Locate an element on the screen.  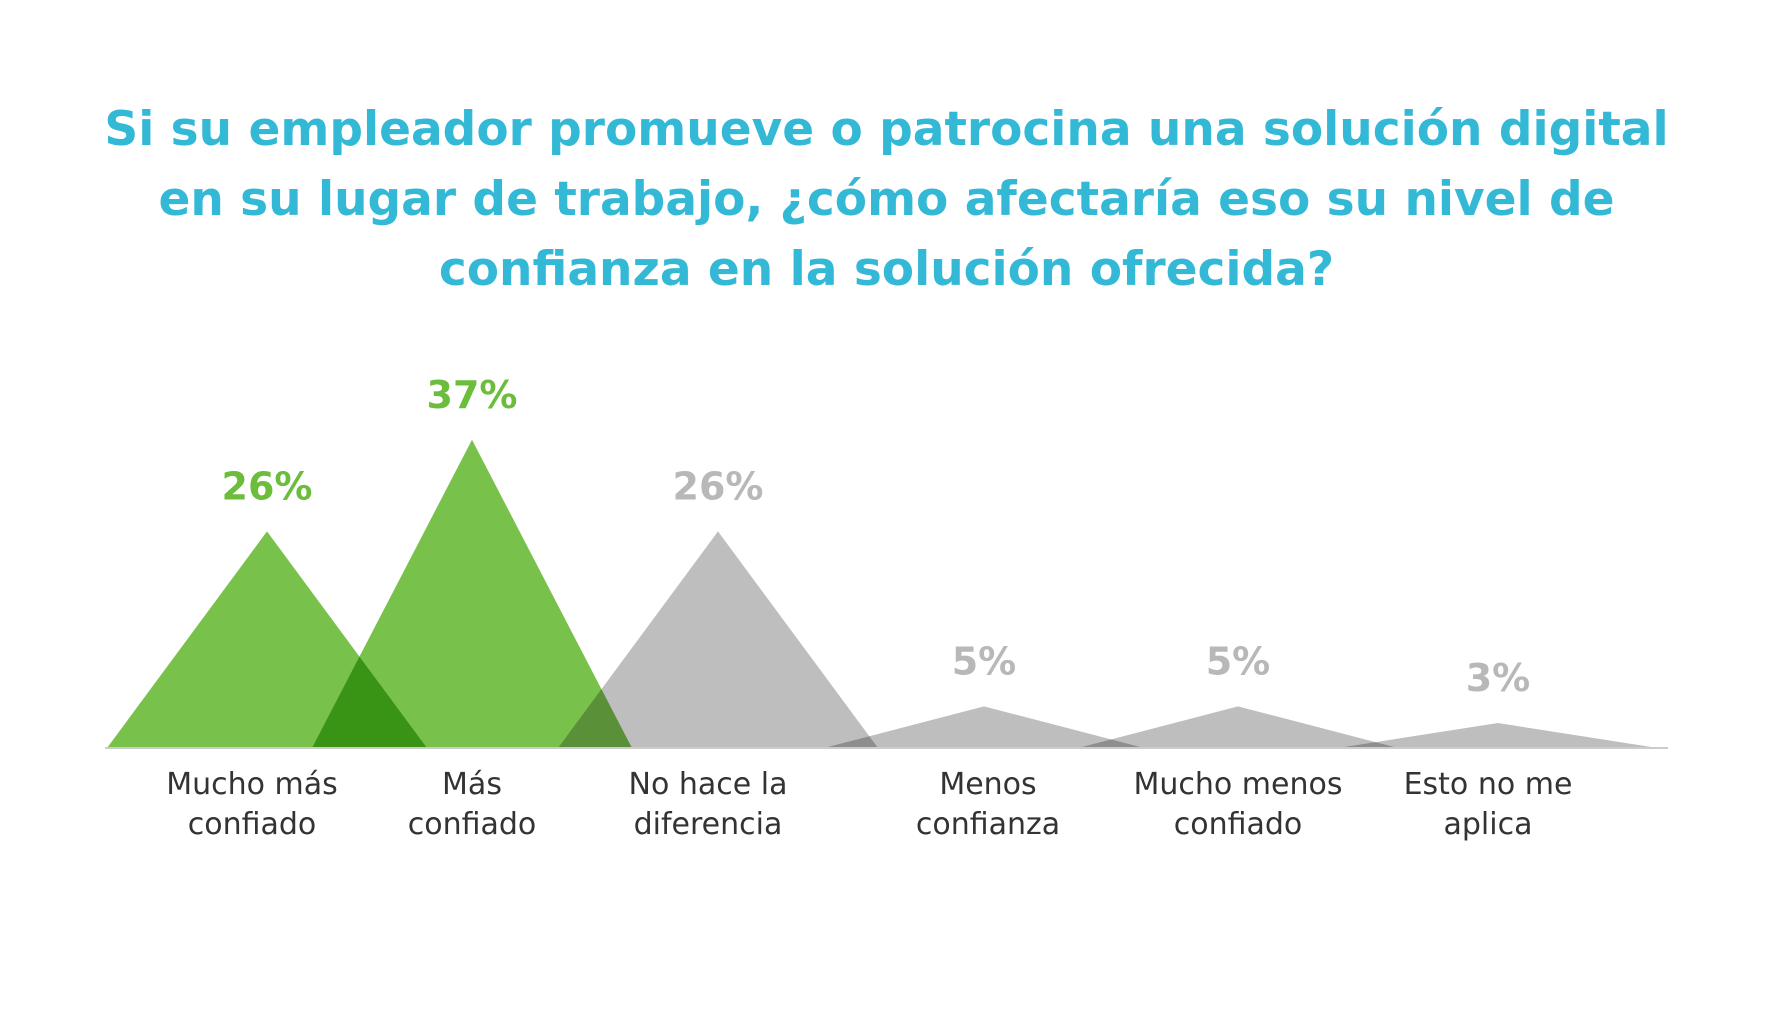
category-label-mucho-menos-confiado: Mucho menos confiado is located at coordinates (1238, 804).